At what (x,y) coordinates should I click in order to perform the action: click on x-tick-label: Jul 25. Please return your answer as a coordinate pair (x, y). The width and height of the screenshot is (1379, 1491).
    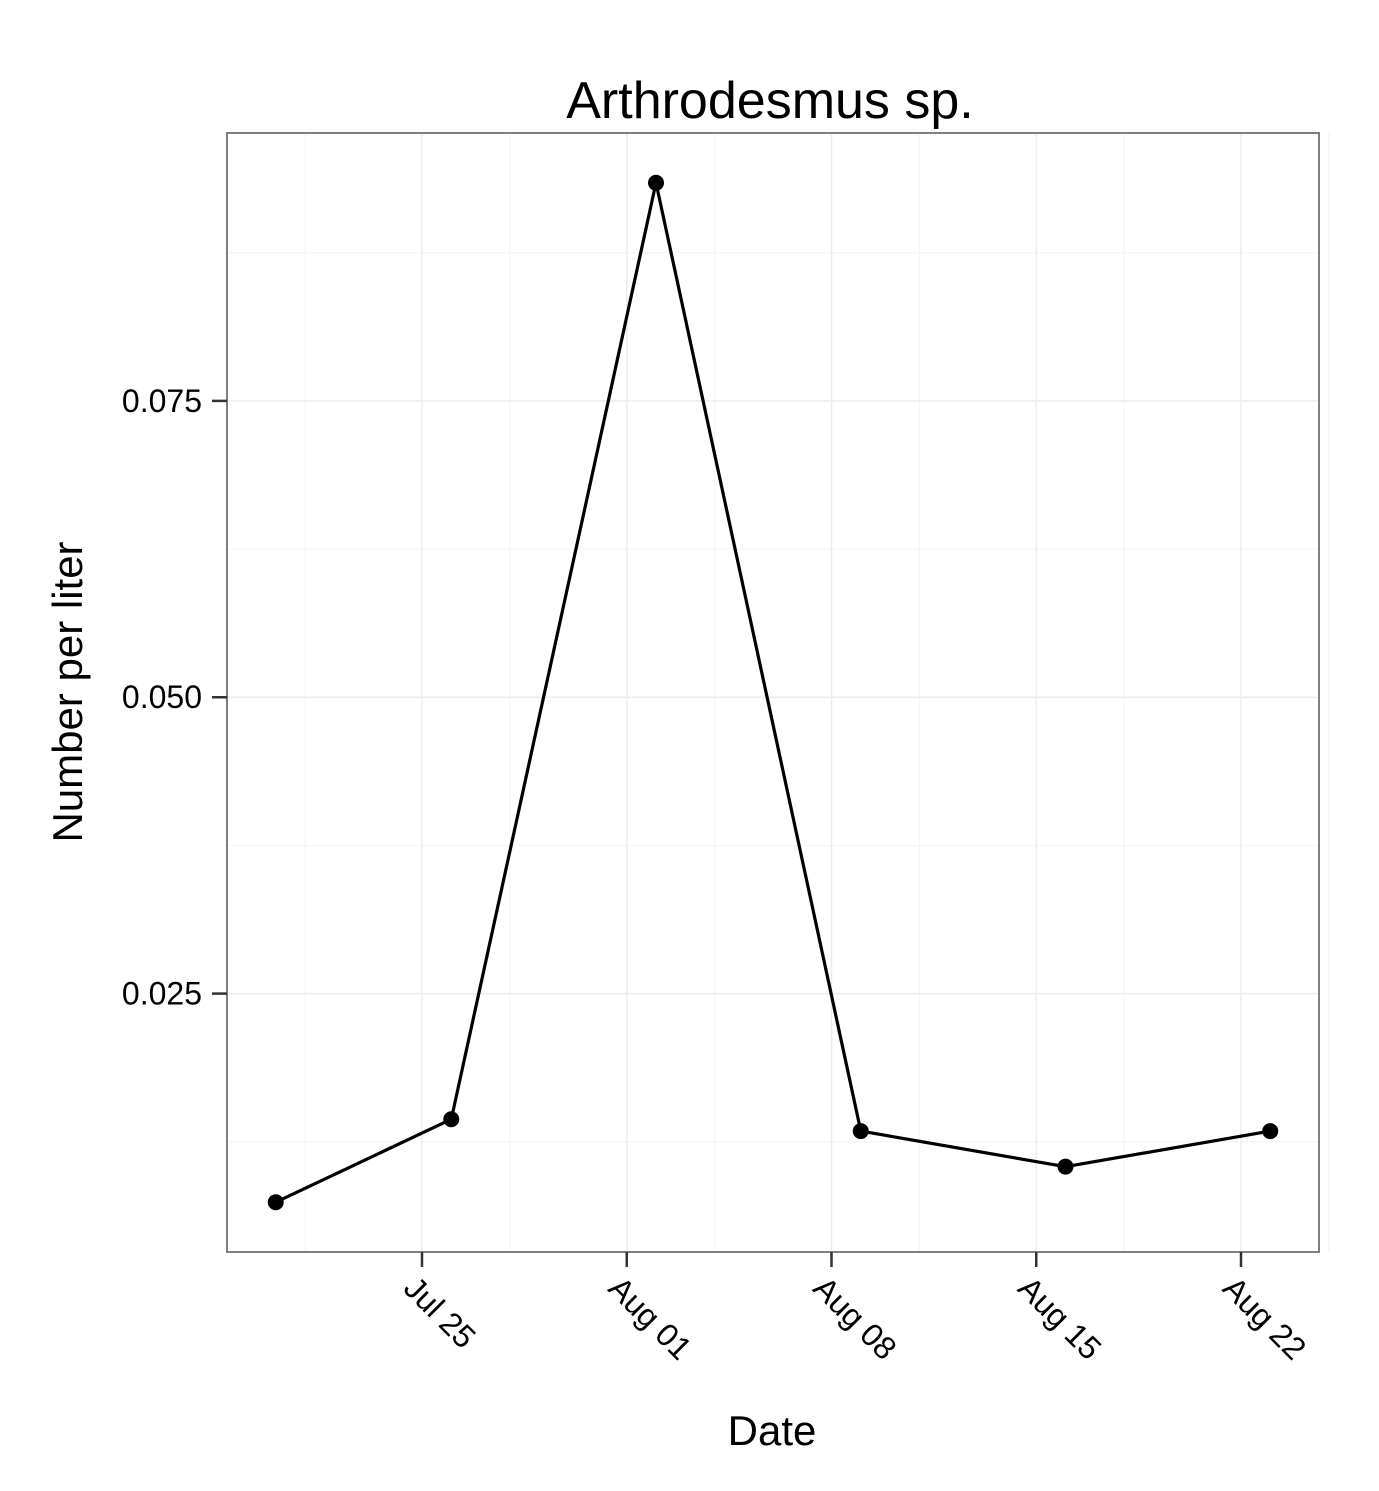
    Looking at the image, I should click on (440, 1312).